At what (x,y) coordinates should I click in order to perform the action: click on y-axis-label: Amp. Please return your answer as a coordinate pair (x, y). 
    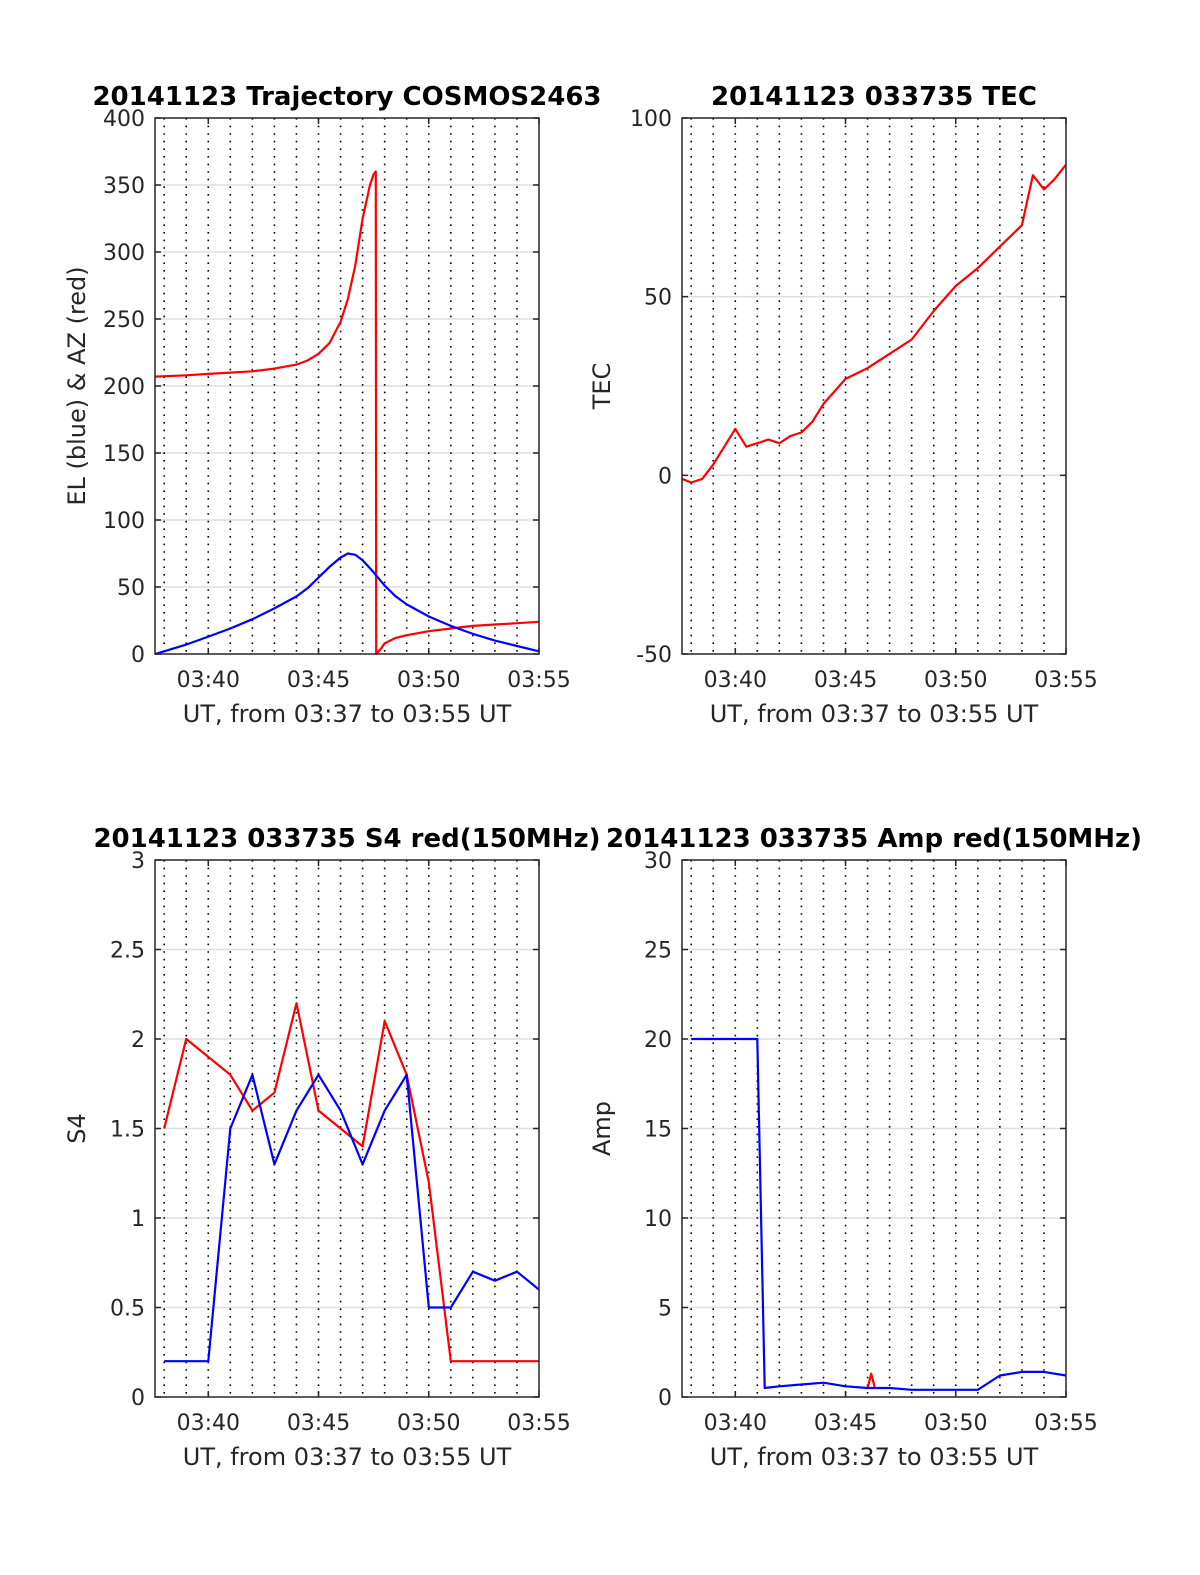
    Looking at the image, I should click on (602, 1128).